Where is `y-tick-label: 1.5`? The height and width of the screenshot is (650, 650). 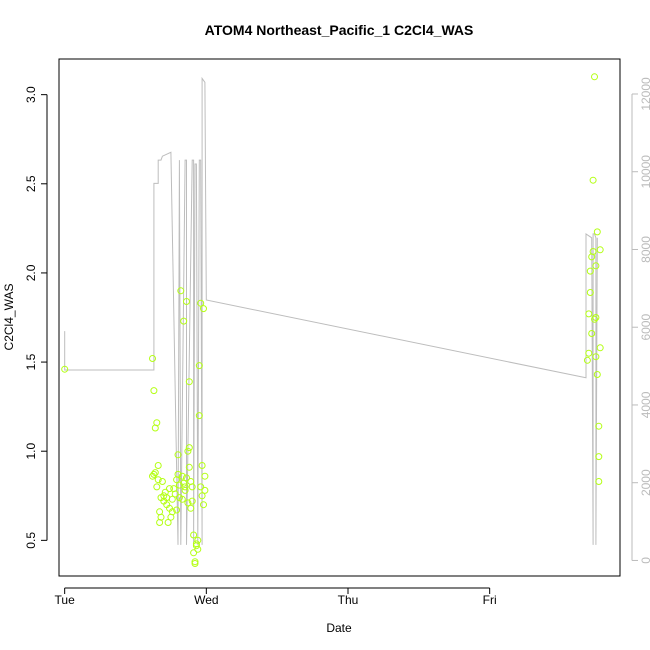 y-tick-label: 1.5 is located at coordinates (31, 361).